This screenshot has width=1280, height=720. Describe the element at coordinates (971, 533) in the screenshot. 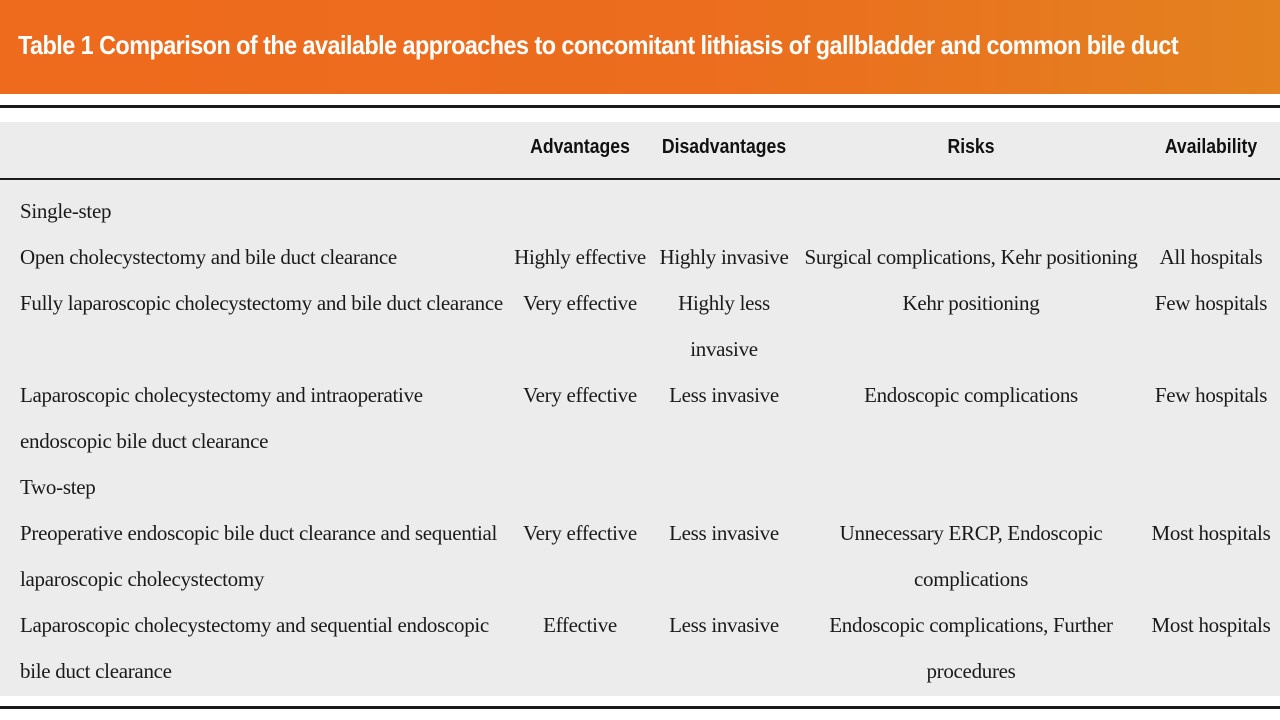

I see `row-4-risks-line-1: Unnecessary ERCP, Endoscopic` at that location.